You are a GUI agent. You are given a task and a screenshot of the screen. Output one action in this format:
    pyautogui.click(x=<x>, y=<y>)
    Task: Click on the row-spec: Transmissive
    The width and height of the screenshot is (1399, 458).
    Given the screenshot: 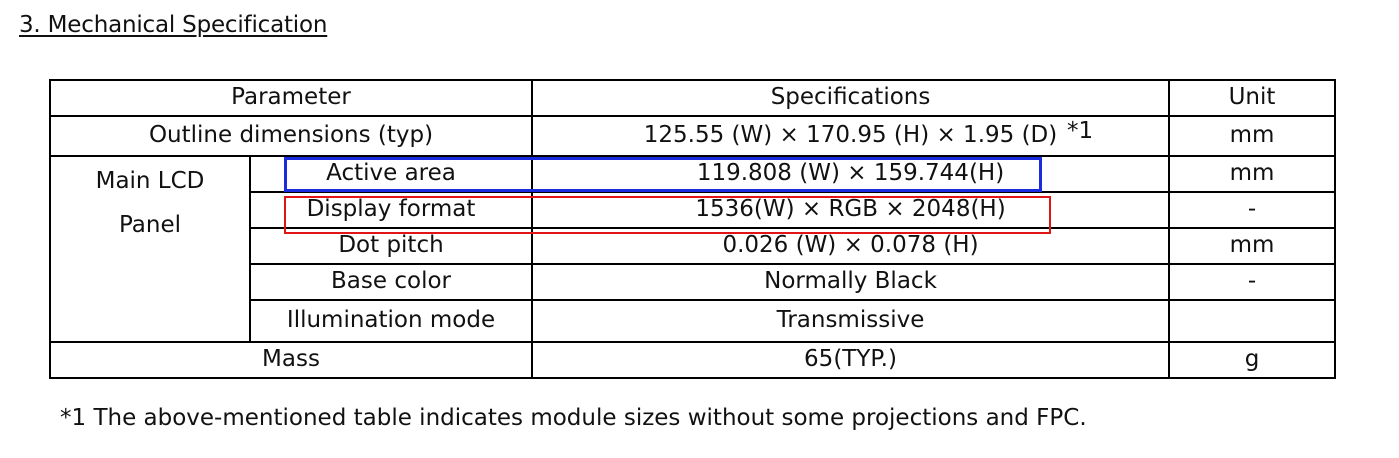 What is the action you would take?
    pyautogui.click(x=851, y=321)
    